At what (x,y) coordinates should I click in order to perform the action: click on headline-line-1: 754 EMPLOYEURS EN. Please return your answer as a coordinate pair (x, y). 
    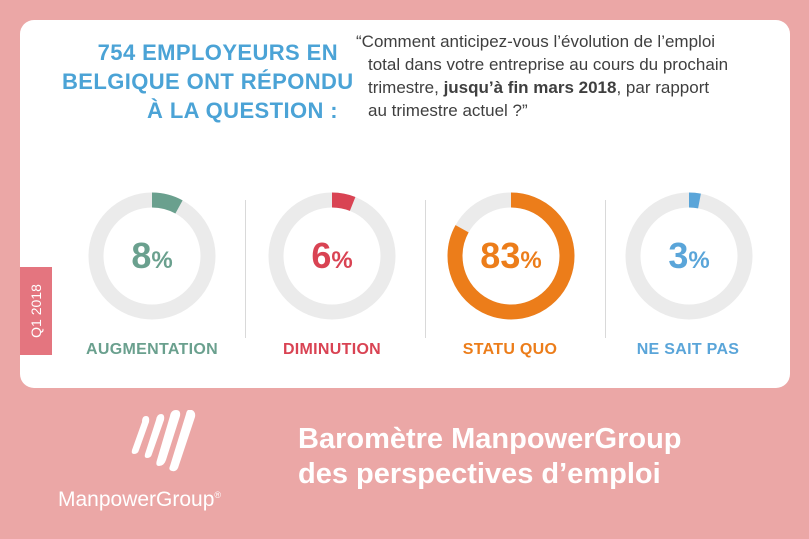
    Looking at the image, I should click on (217, 52).